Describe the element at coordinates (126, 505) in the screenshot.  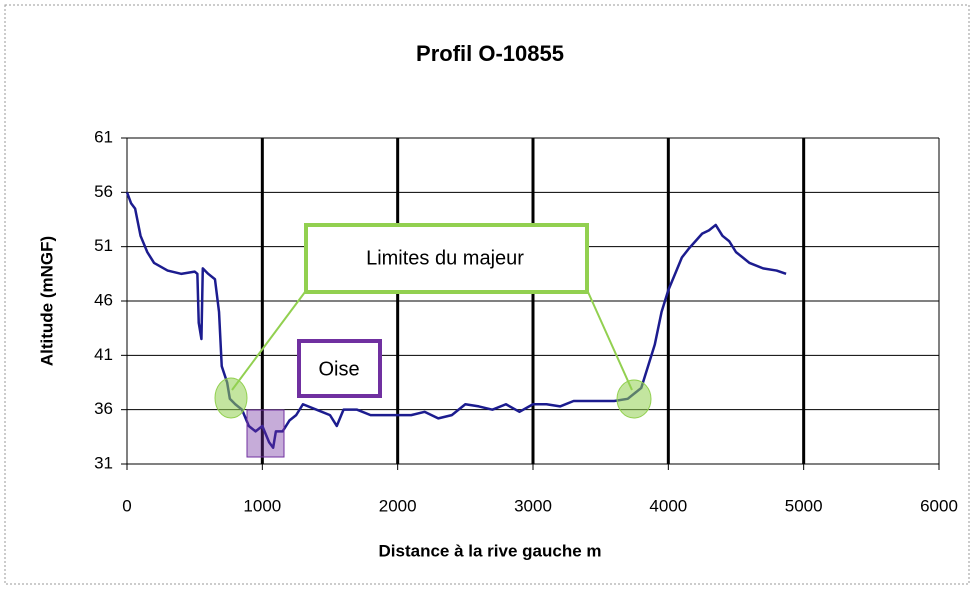
I see `x-tick-label: 0` at that location.